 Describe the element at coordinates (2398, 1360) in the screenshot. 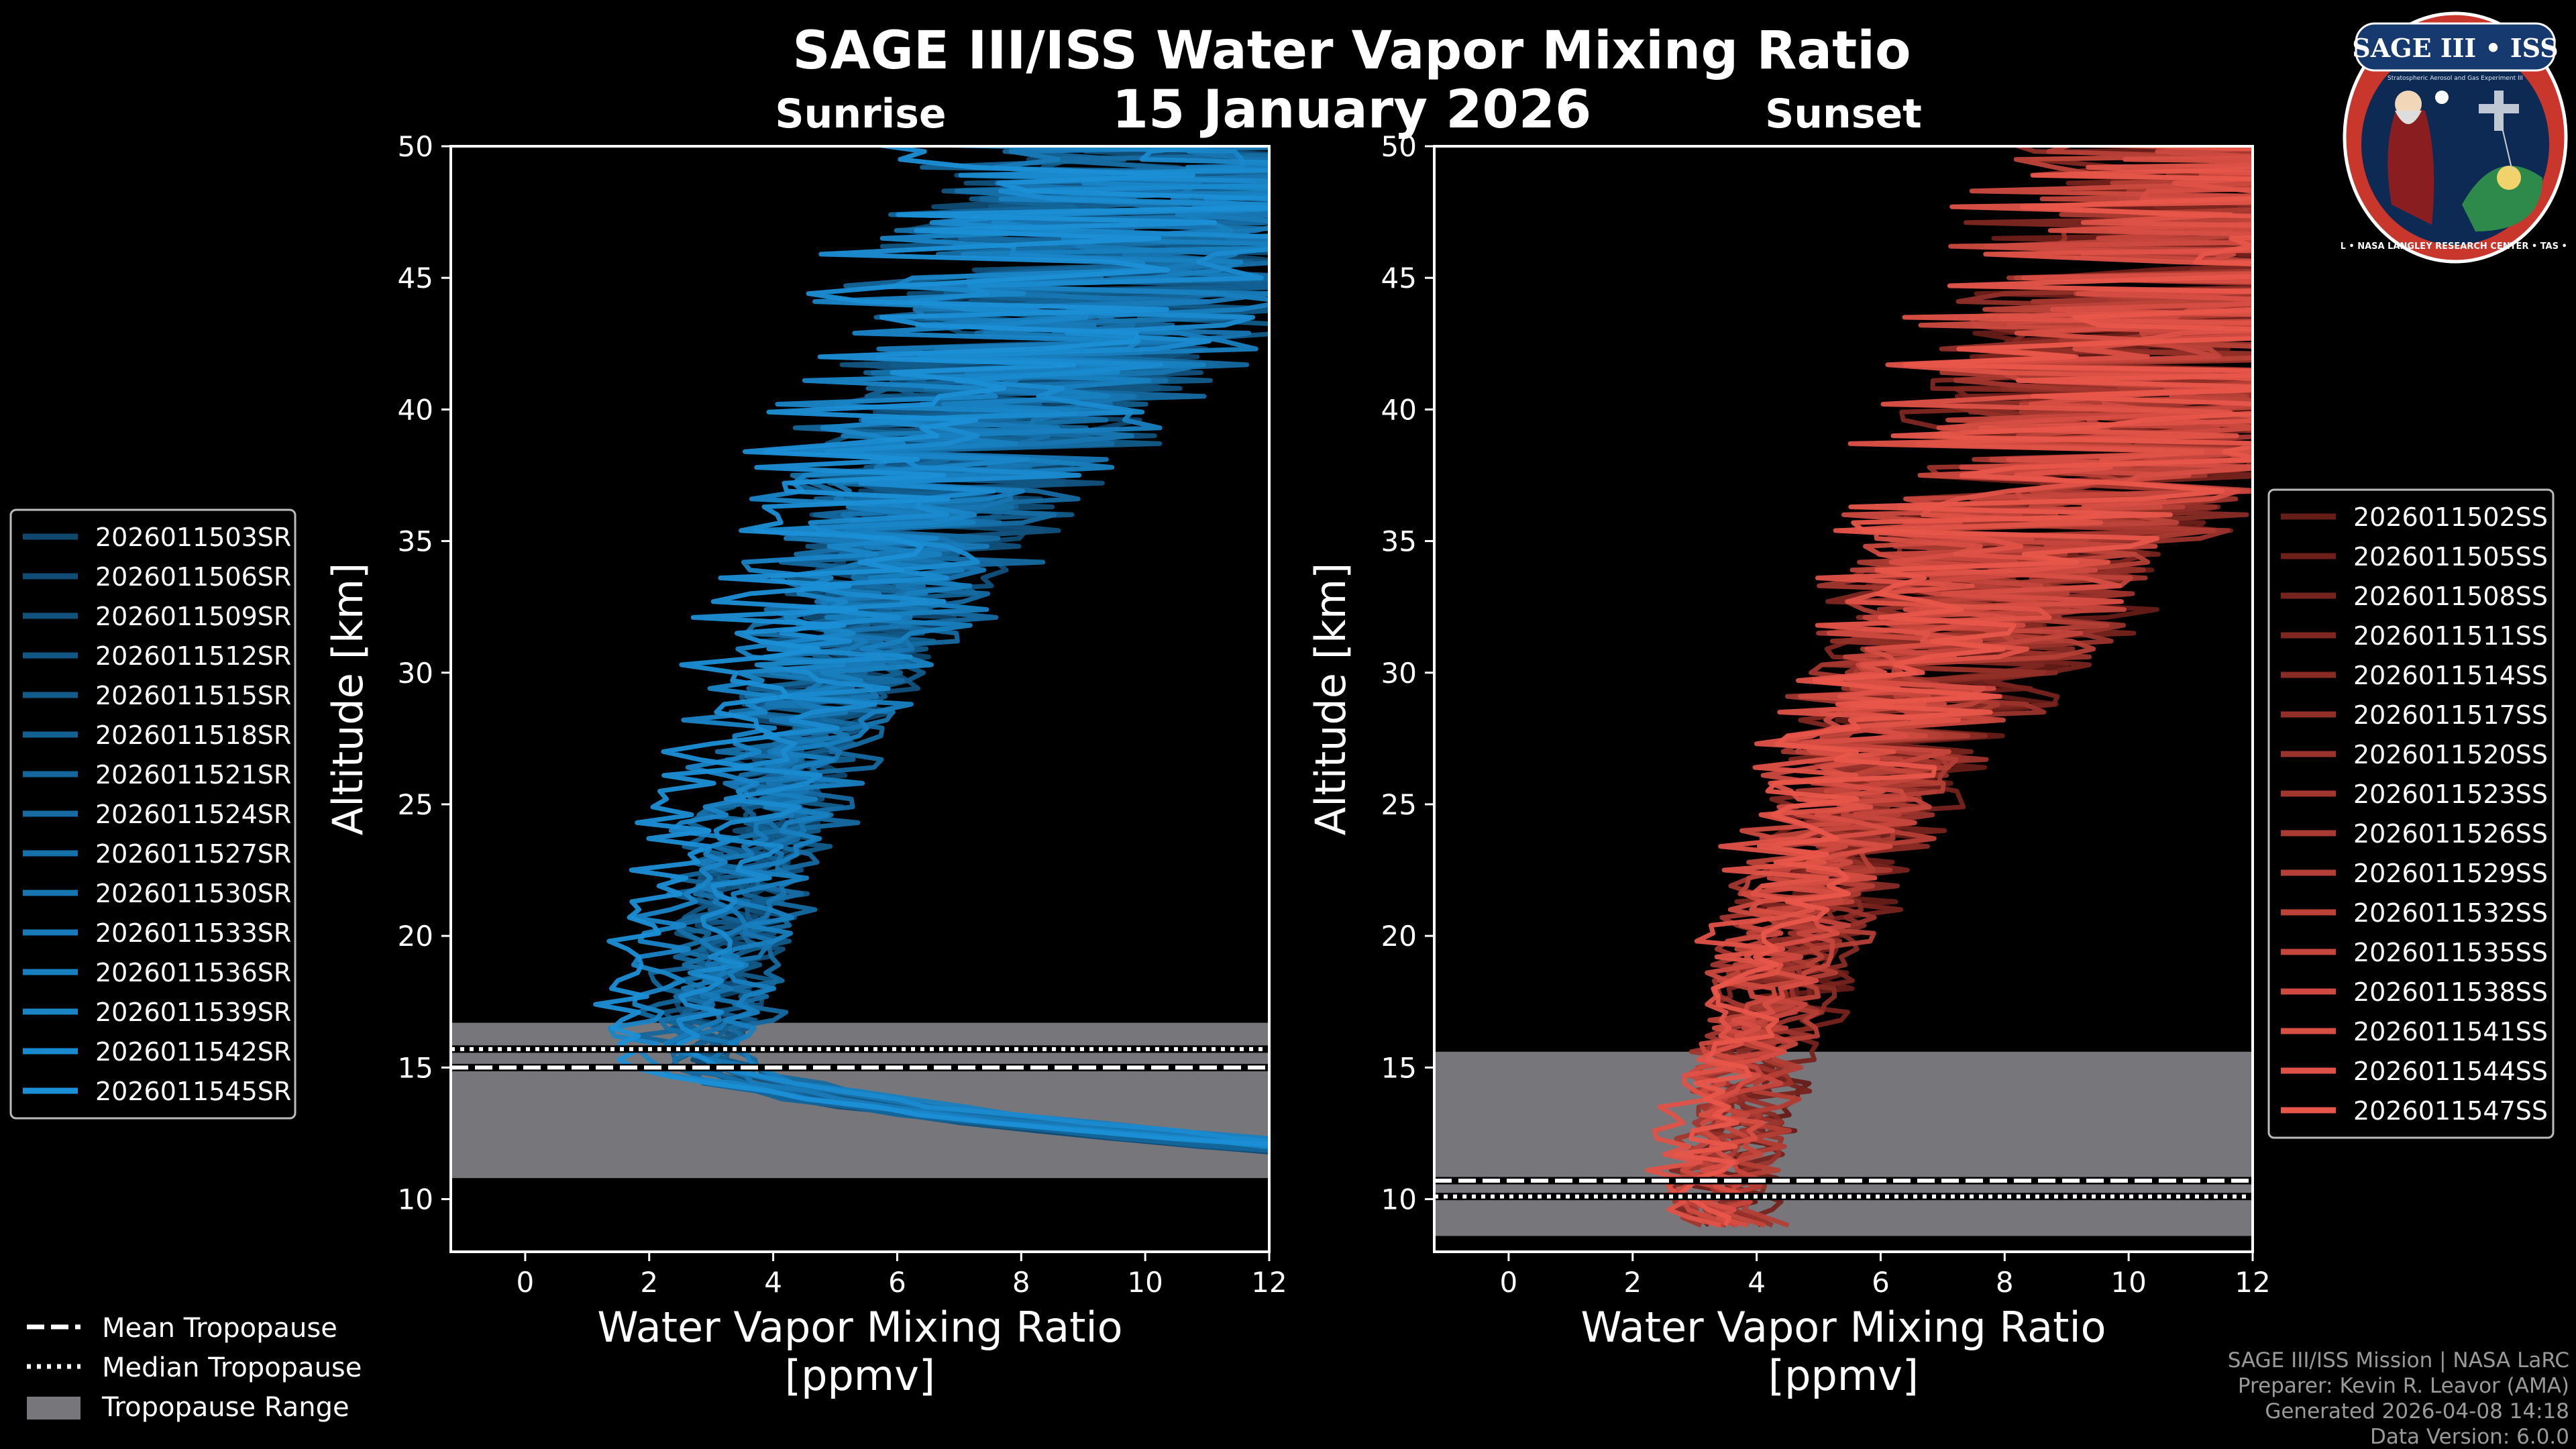

I see `credit-line: SAGE III/ISS Mission | NASA LaRC` at that location.